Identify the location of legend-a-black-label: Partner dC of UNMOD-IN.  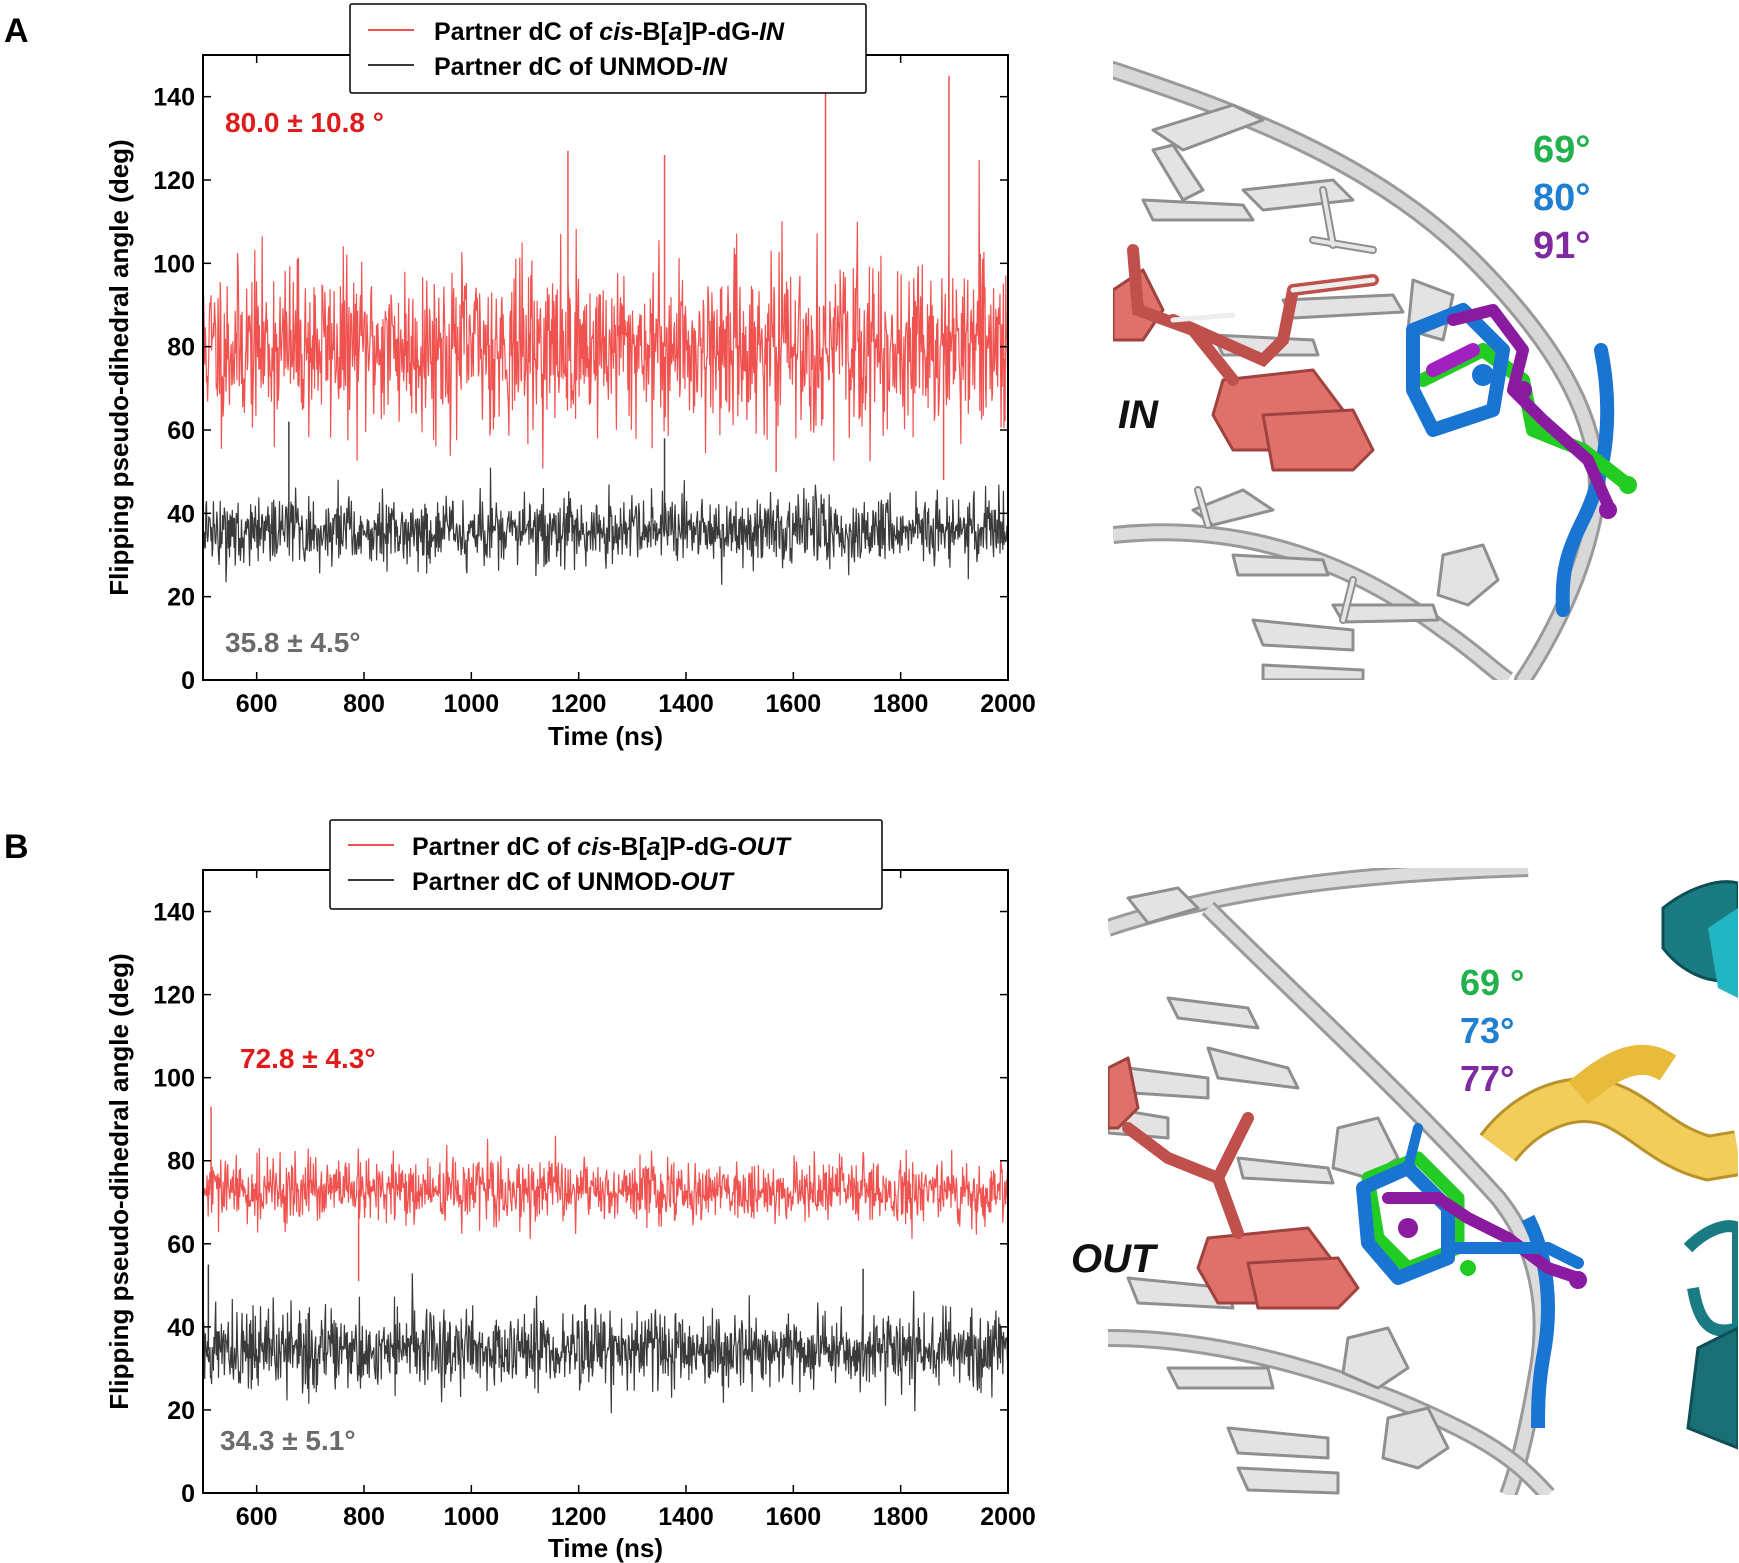
(581, 67).